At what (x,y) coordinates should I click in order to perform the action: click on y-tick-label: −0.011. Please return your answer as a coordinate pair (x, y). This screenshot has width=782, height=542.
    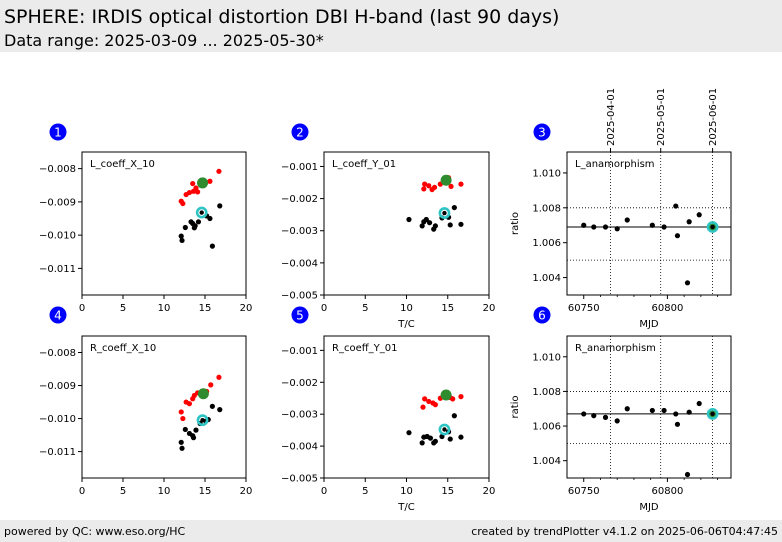
    Looking at the image, I should click on (57, 269).